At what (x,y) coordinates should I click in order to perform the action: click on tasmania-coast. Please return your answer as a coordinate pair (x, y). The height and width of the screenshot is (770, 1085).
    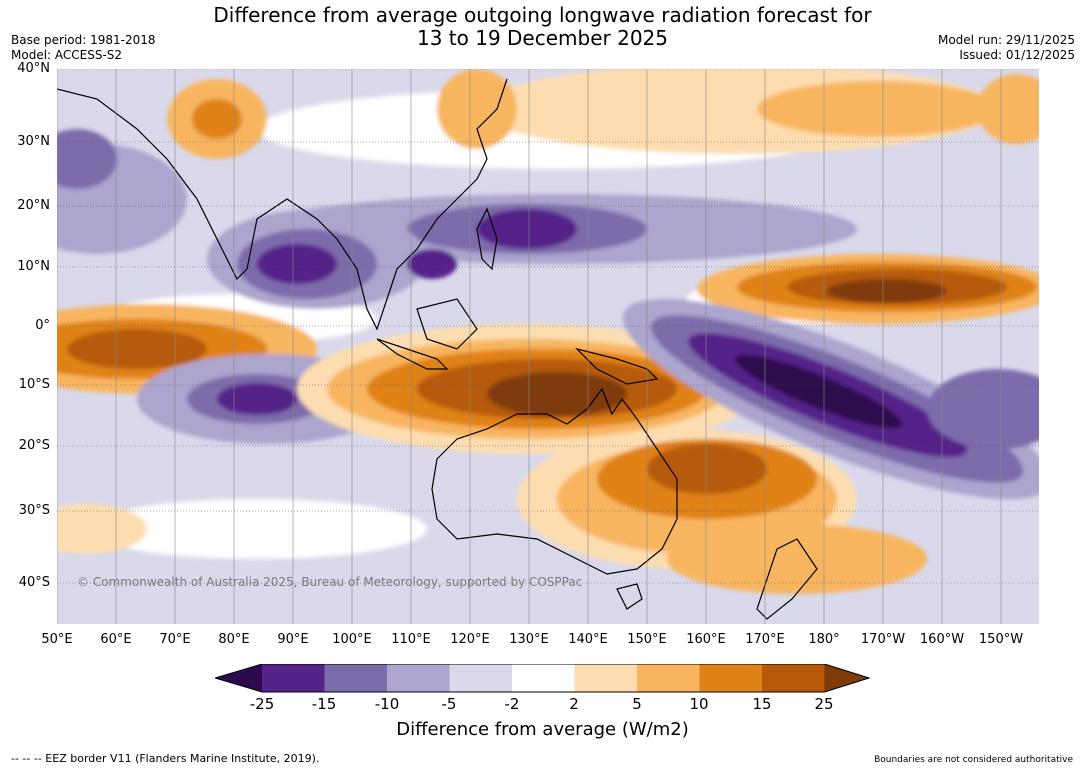
    Looking at the image, I should click on (629, 596).